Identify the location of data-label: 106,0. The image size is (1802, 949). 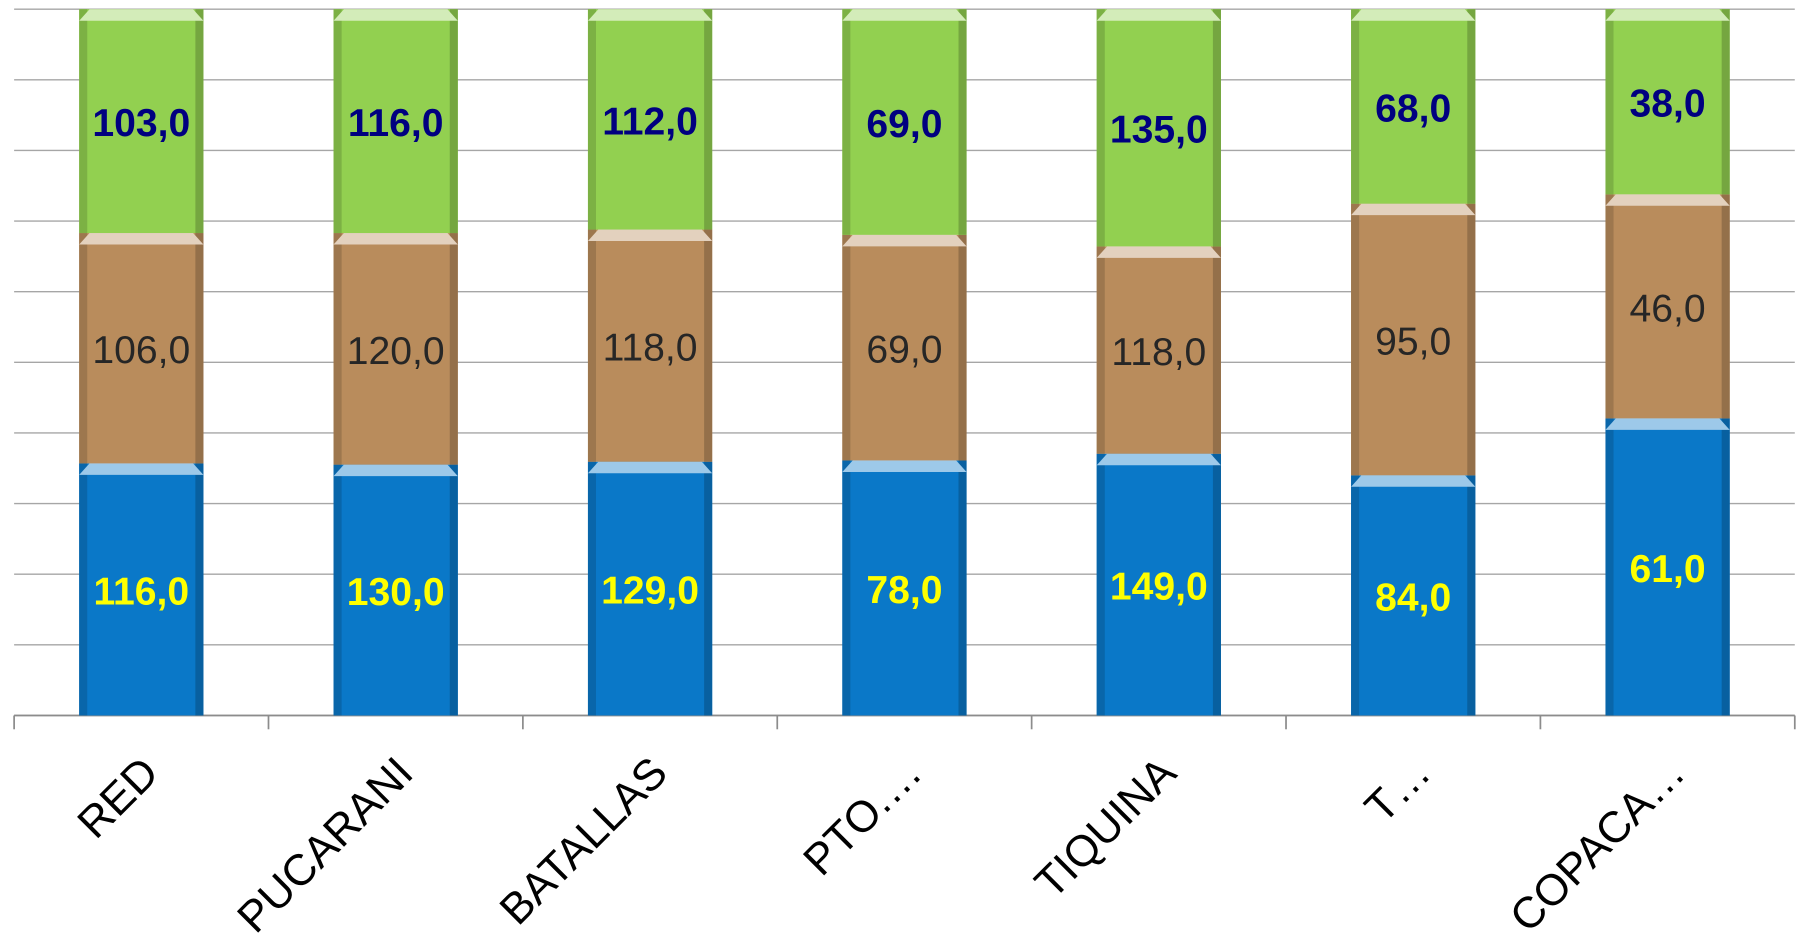
(141, 350).